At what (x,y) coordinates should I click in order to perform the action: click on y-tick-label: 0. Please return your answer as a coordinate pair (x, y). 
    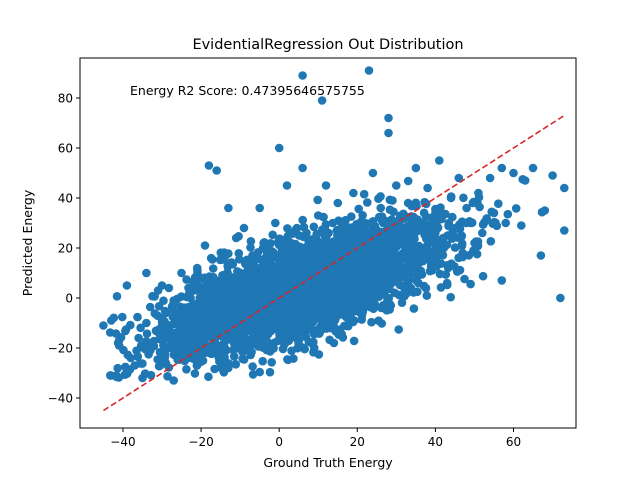
    Looking at the image, I should click on (69, 299).